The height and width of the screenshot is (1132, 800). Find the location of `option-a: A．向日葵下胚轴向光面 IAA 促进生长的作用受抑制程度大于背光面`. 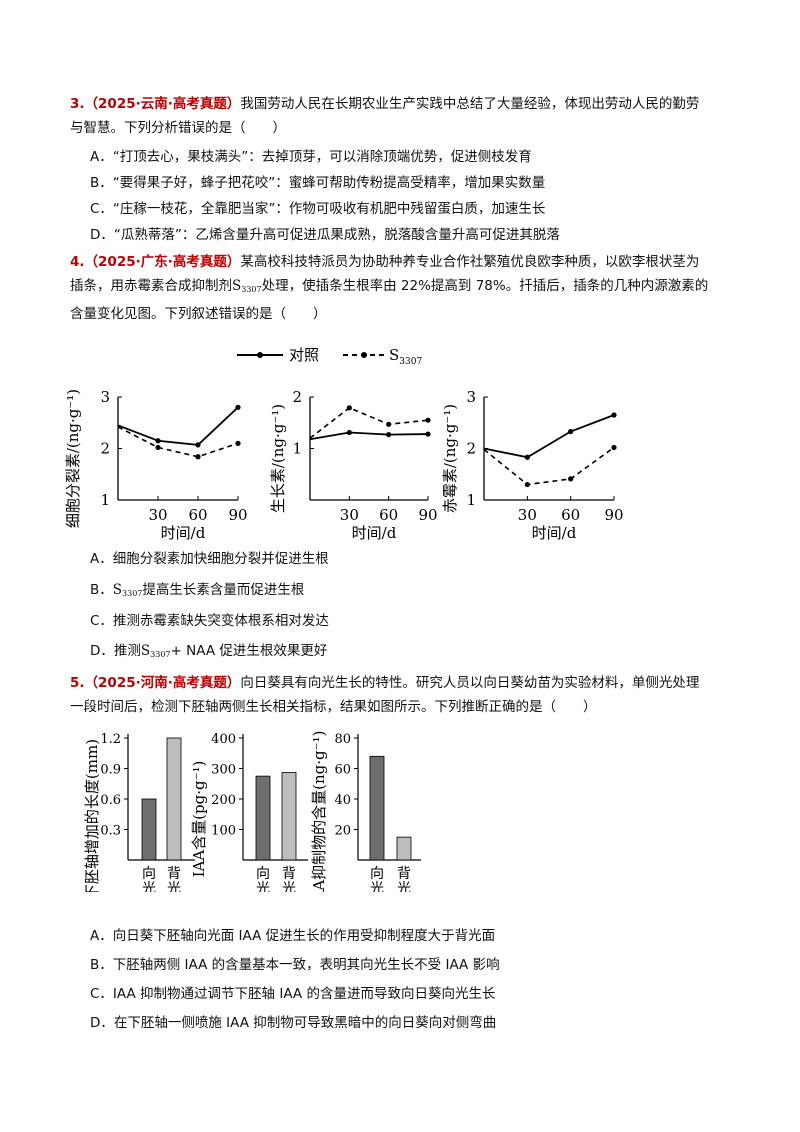

option-a: A．向日葵下胚轴向光面 IAA 促进生长的作用受抑制程度大于背光面 is located at coordinates (293, 936).